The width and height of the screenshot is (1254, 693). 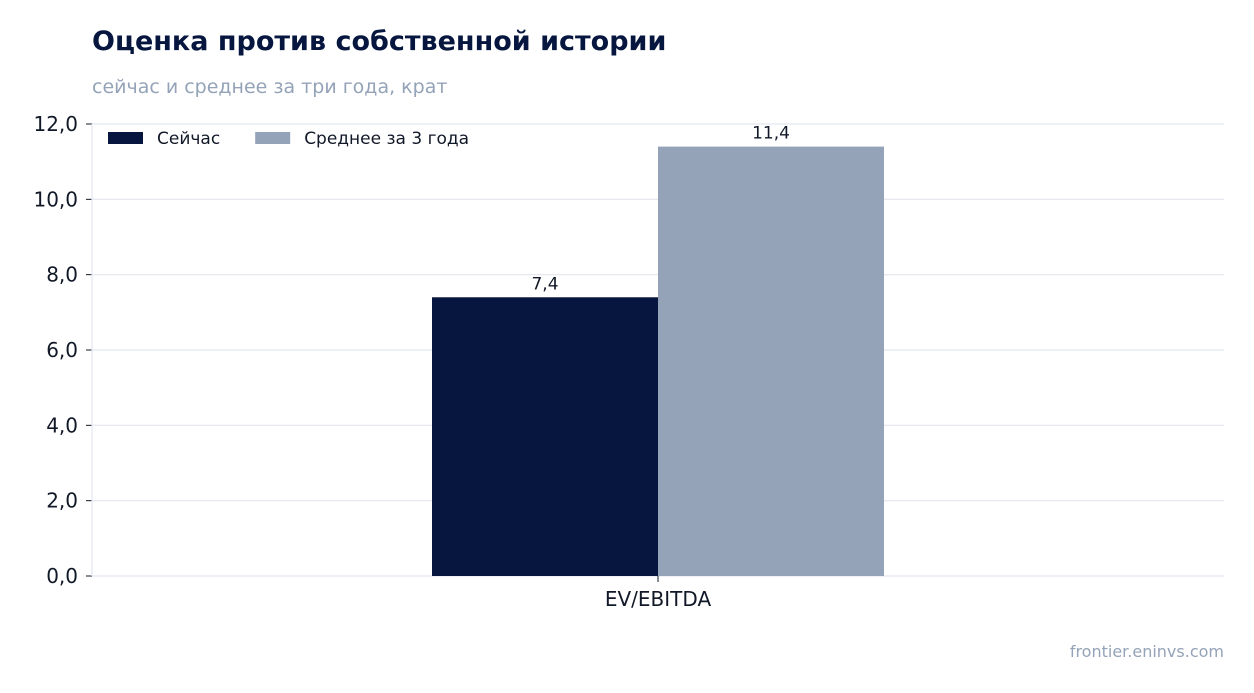 I want to click on source-credit: frontier.eninvs.com, so click(x=1146, y=651).